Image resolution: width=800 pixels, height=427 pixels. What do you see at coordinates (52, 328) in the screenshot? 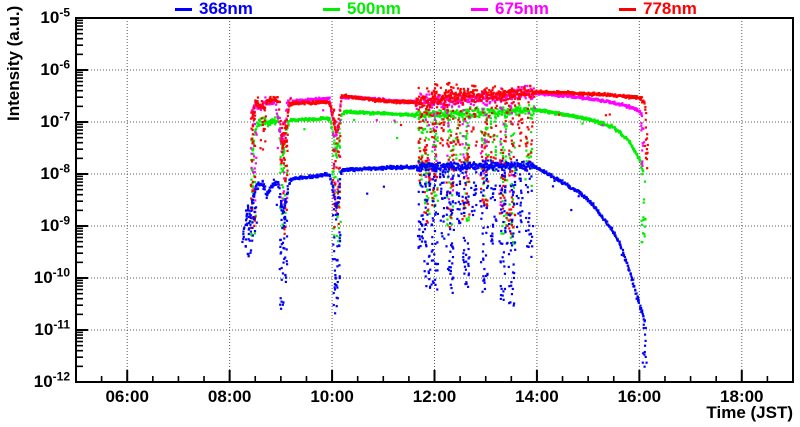
I see `y-tick-label: 10⁻¹¹` at bounding box center [52, 328].